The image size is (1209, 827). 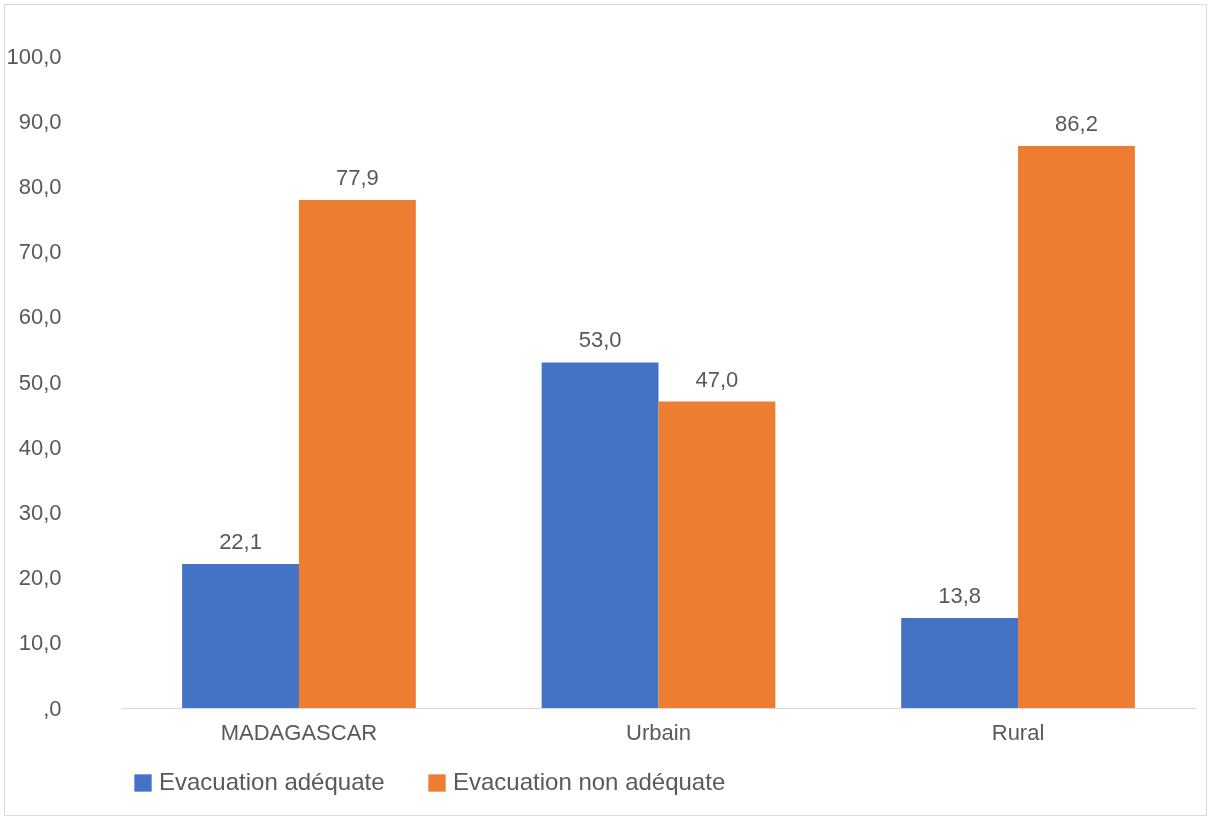 I want to click on y-tick-label: 60,0, so click(x=40, y=317).